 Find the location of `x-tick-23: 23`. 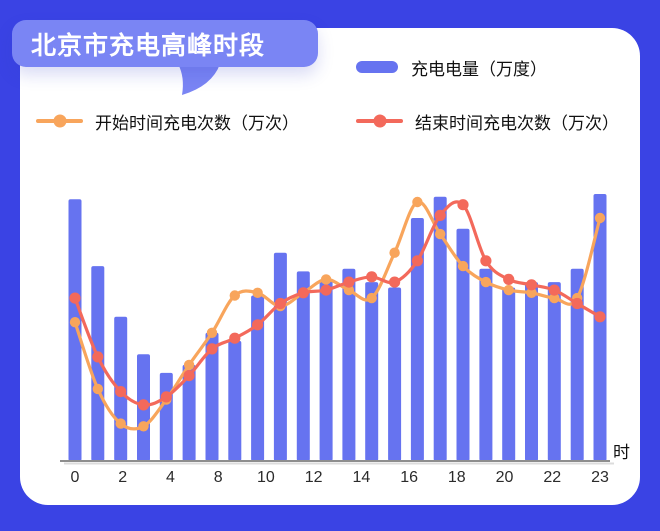

x-tick-23: 23 is located at coordinates (600, 477).